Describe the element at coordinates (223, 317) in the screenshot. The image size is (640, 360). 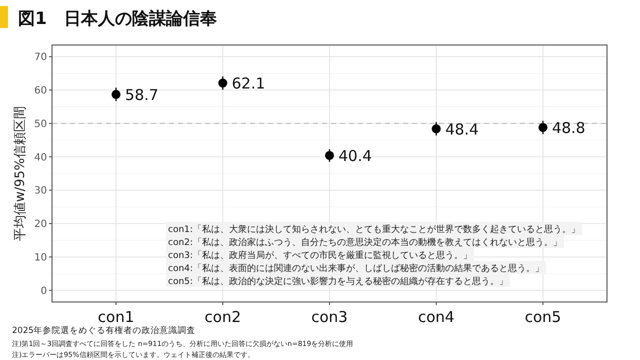
I see `x-tick-label: con2` at that location.